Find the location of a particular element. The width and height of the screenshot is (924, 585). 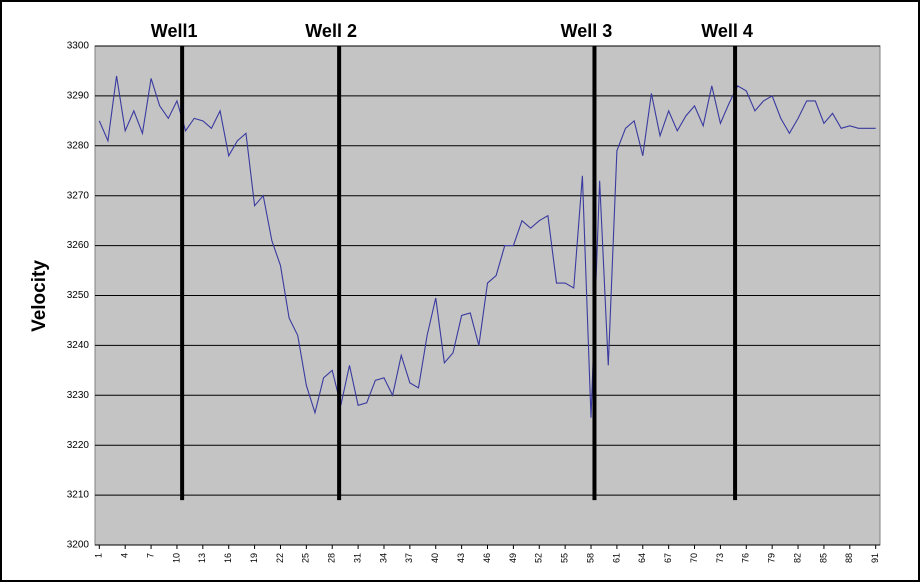

x-tick-label: 70 is located at coordinates (694, 558).